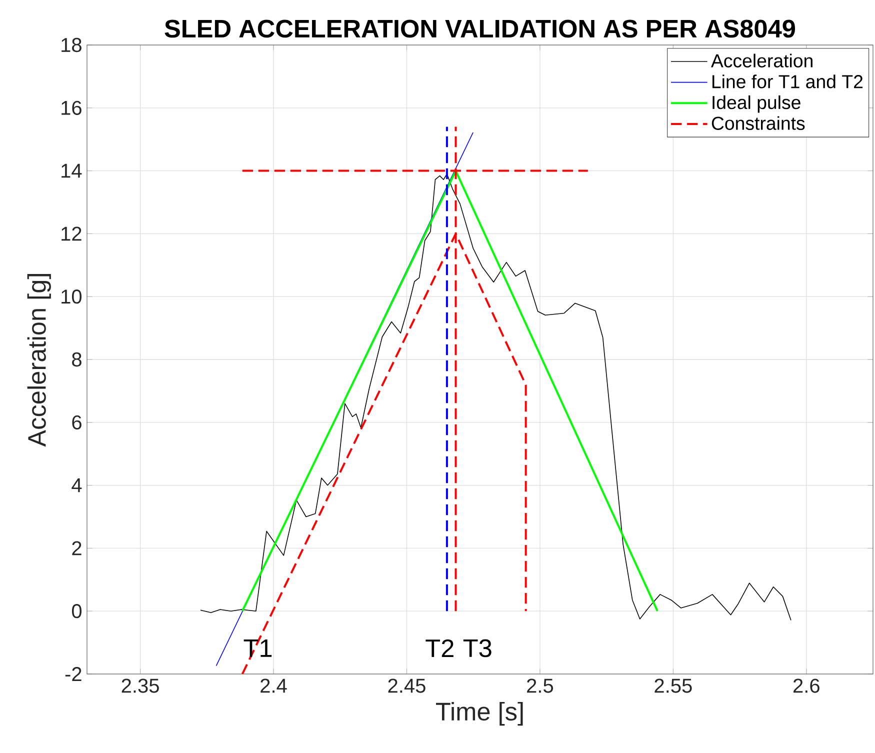 The width and height of the screenshot is (875, 753). Describe the element at coordinates (756, 104) in the screenshot. I see `legend-label: Ideal pulse` at that location.